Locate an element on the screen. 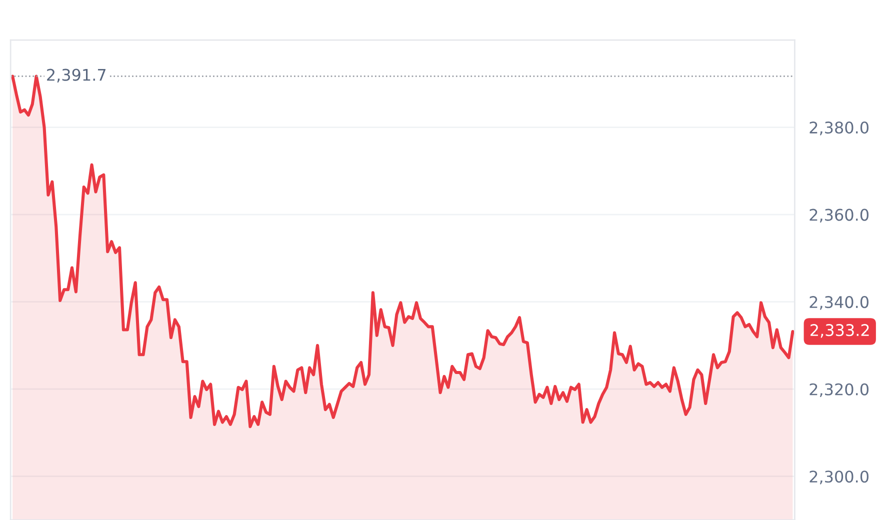  y-tick-label: 2,320.0 is located at coordinates (839, 390).